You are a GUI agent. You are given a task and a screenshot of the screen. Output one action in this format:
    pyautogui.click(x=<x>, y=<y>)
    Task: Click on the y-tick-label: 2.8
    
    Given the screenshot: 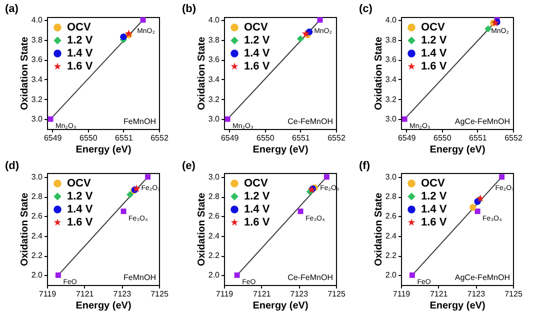 What is the action you would take?
    pyautogui.click(x=37, y=197)
    